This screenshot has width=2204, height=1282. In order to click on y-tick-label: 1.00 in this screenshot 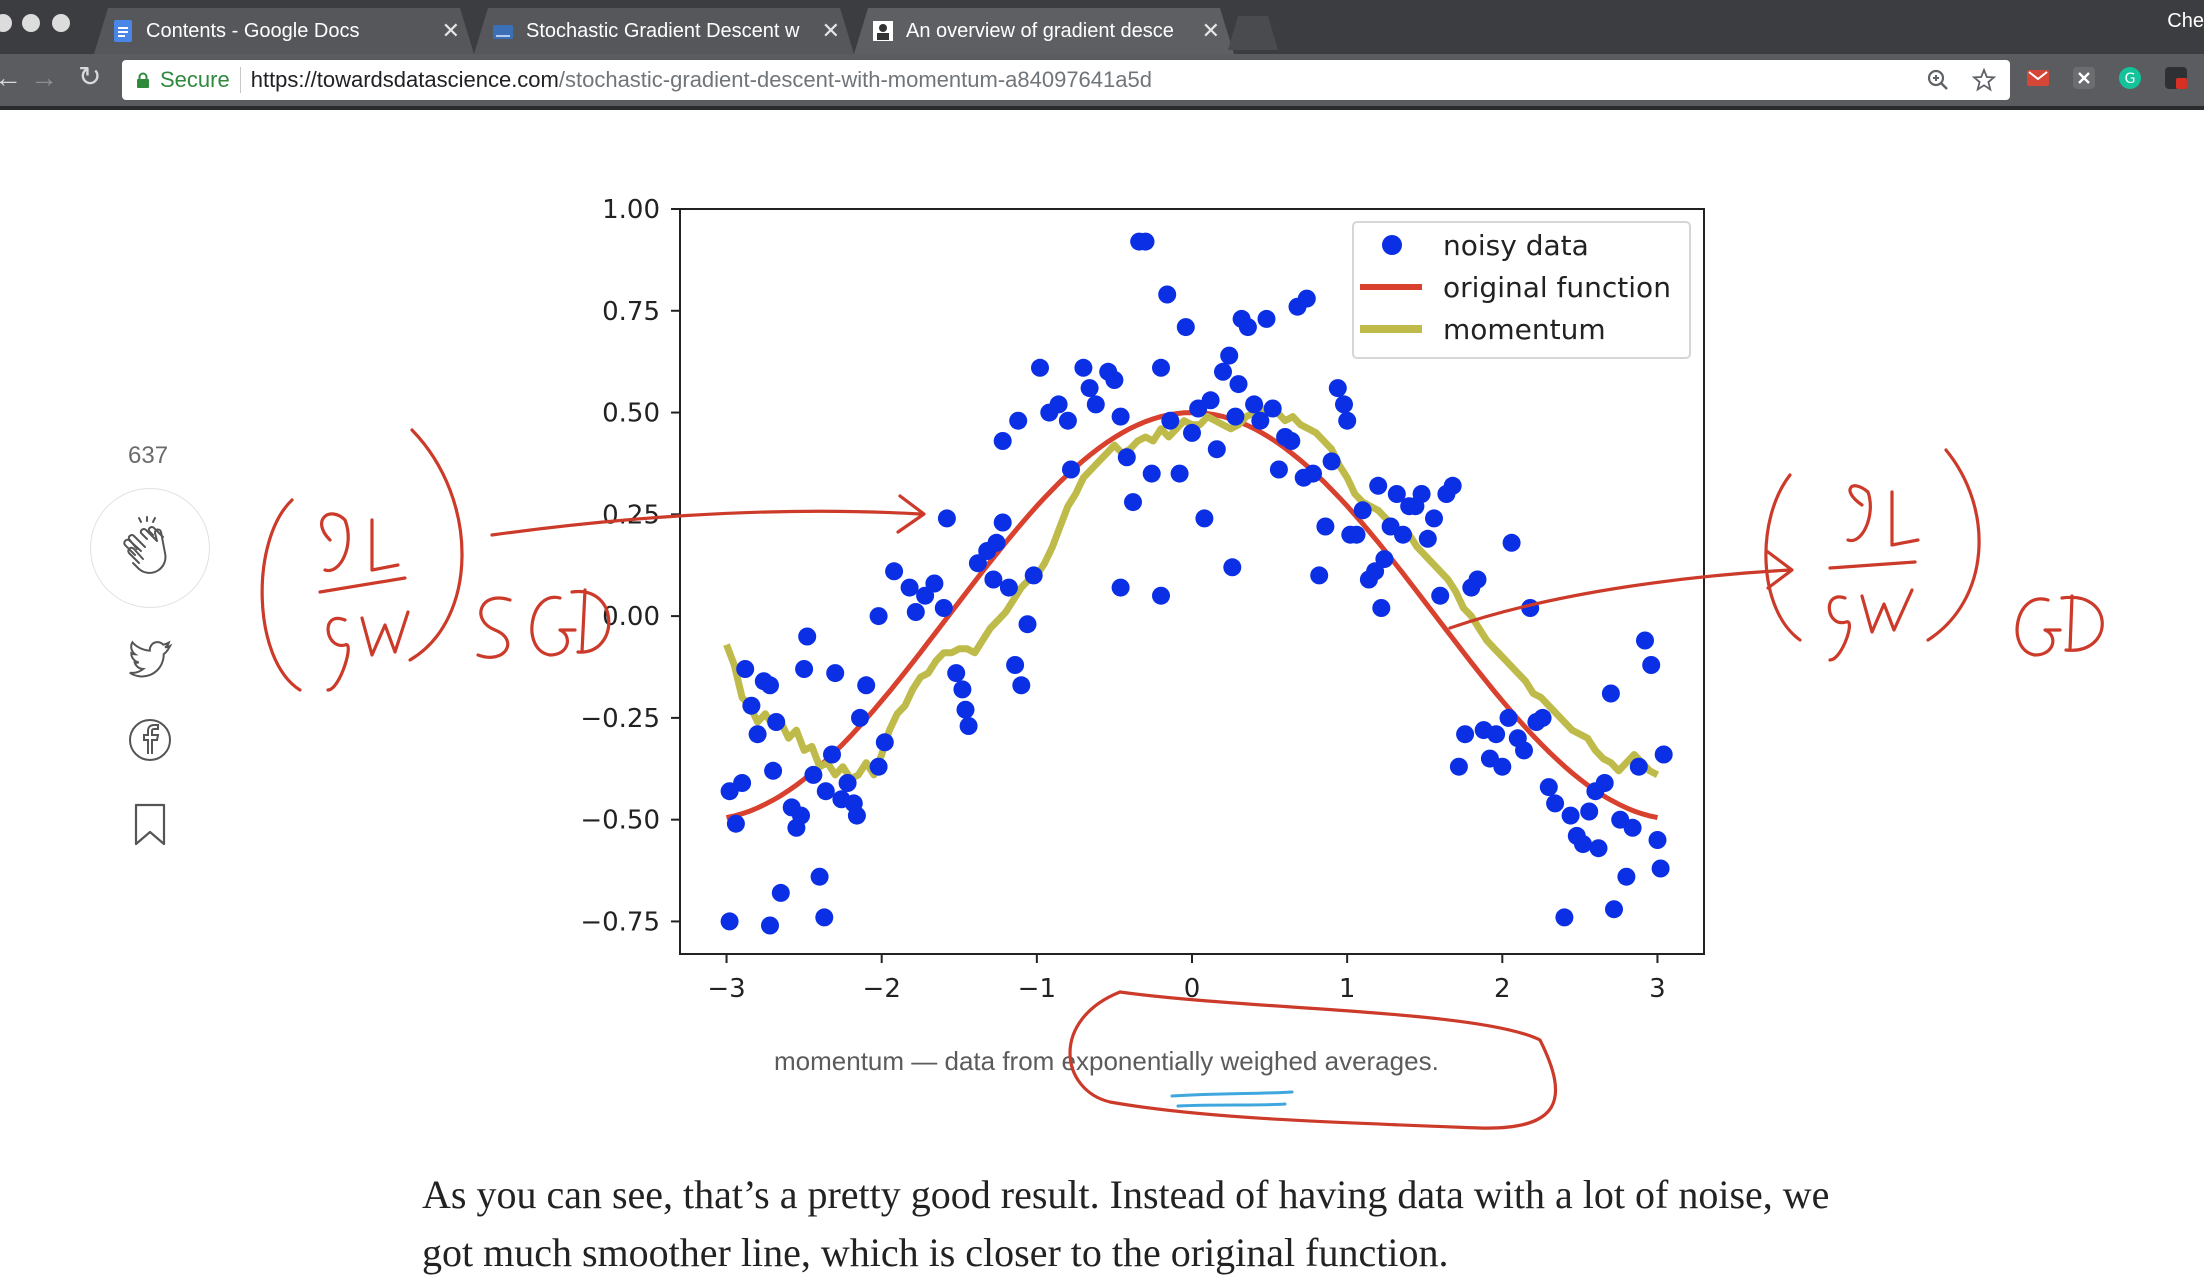, I will do `click(631, 210)`.